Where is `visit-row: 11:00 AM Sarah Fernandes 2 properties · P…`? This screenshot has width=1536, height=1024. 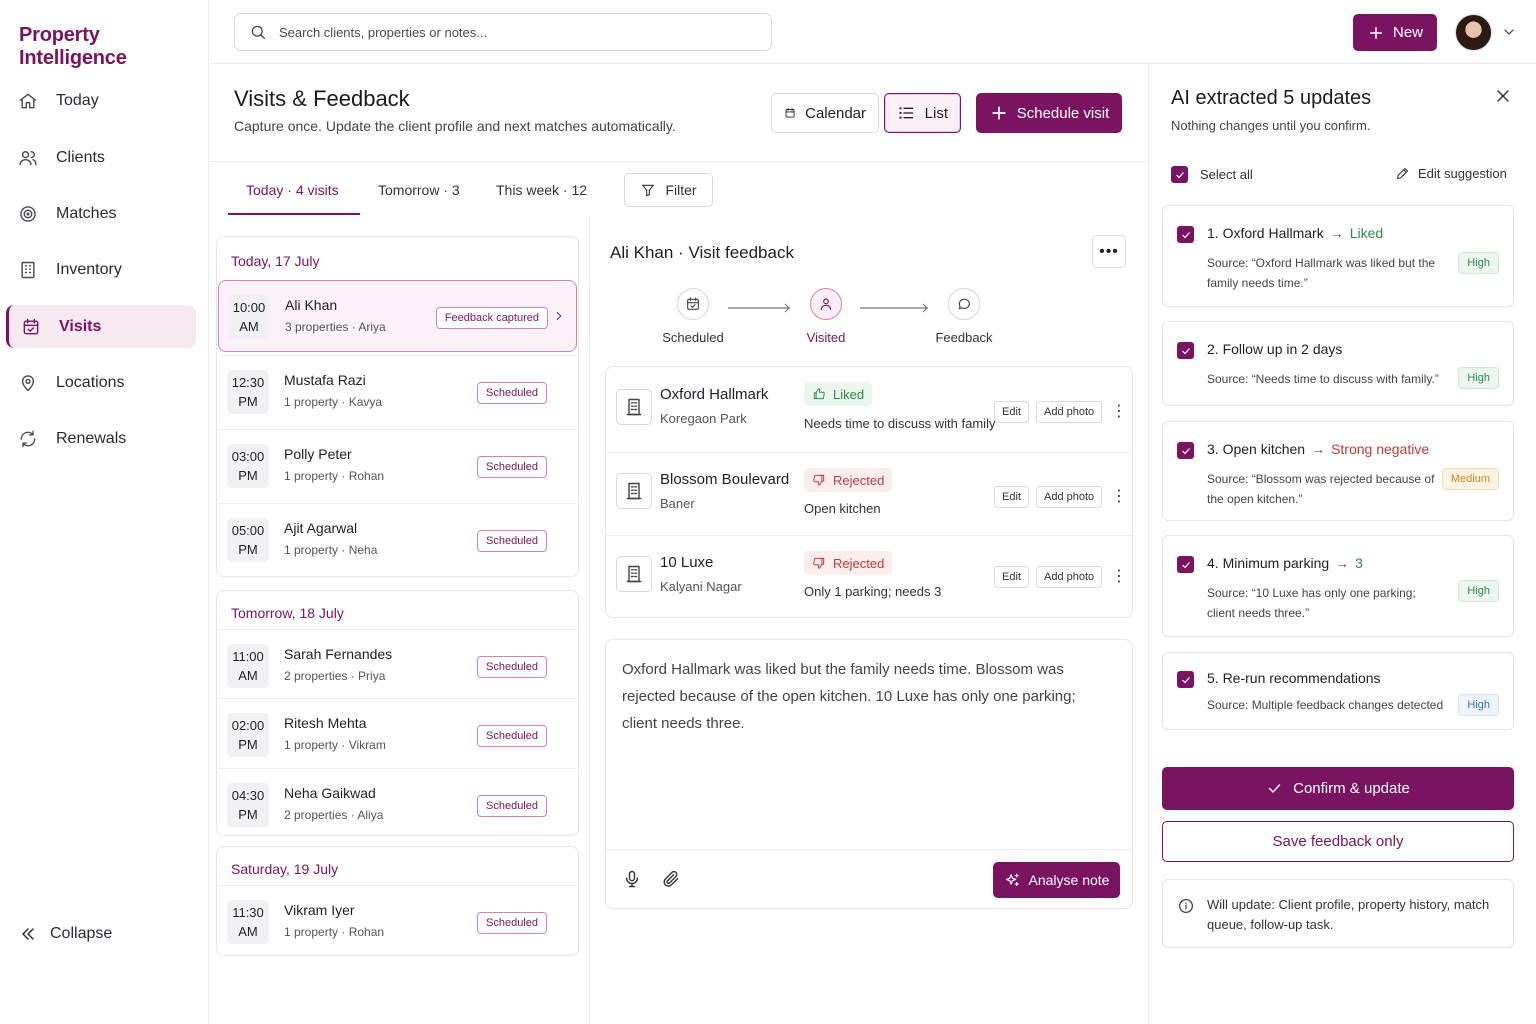 visit-row: 11:00 AM Sarah Fernandes 2 properties · P… is located at coordinates (397, 665).